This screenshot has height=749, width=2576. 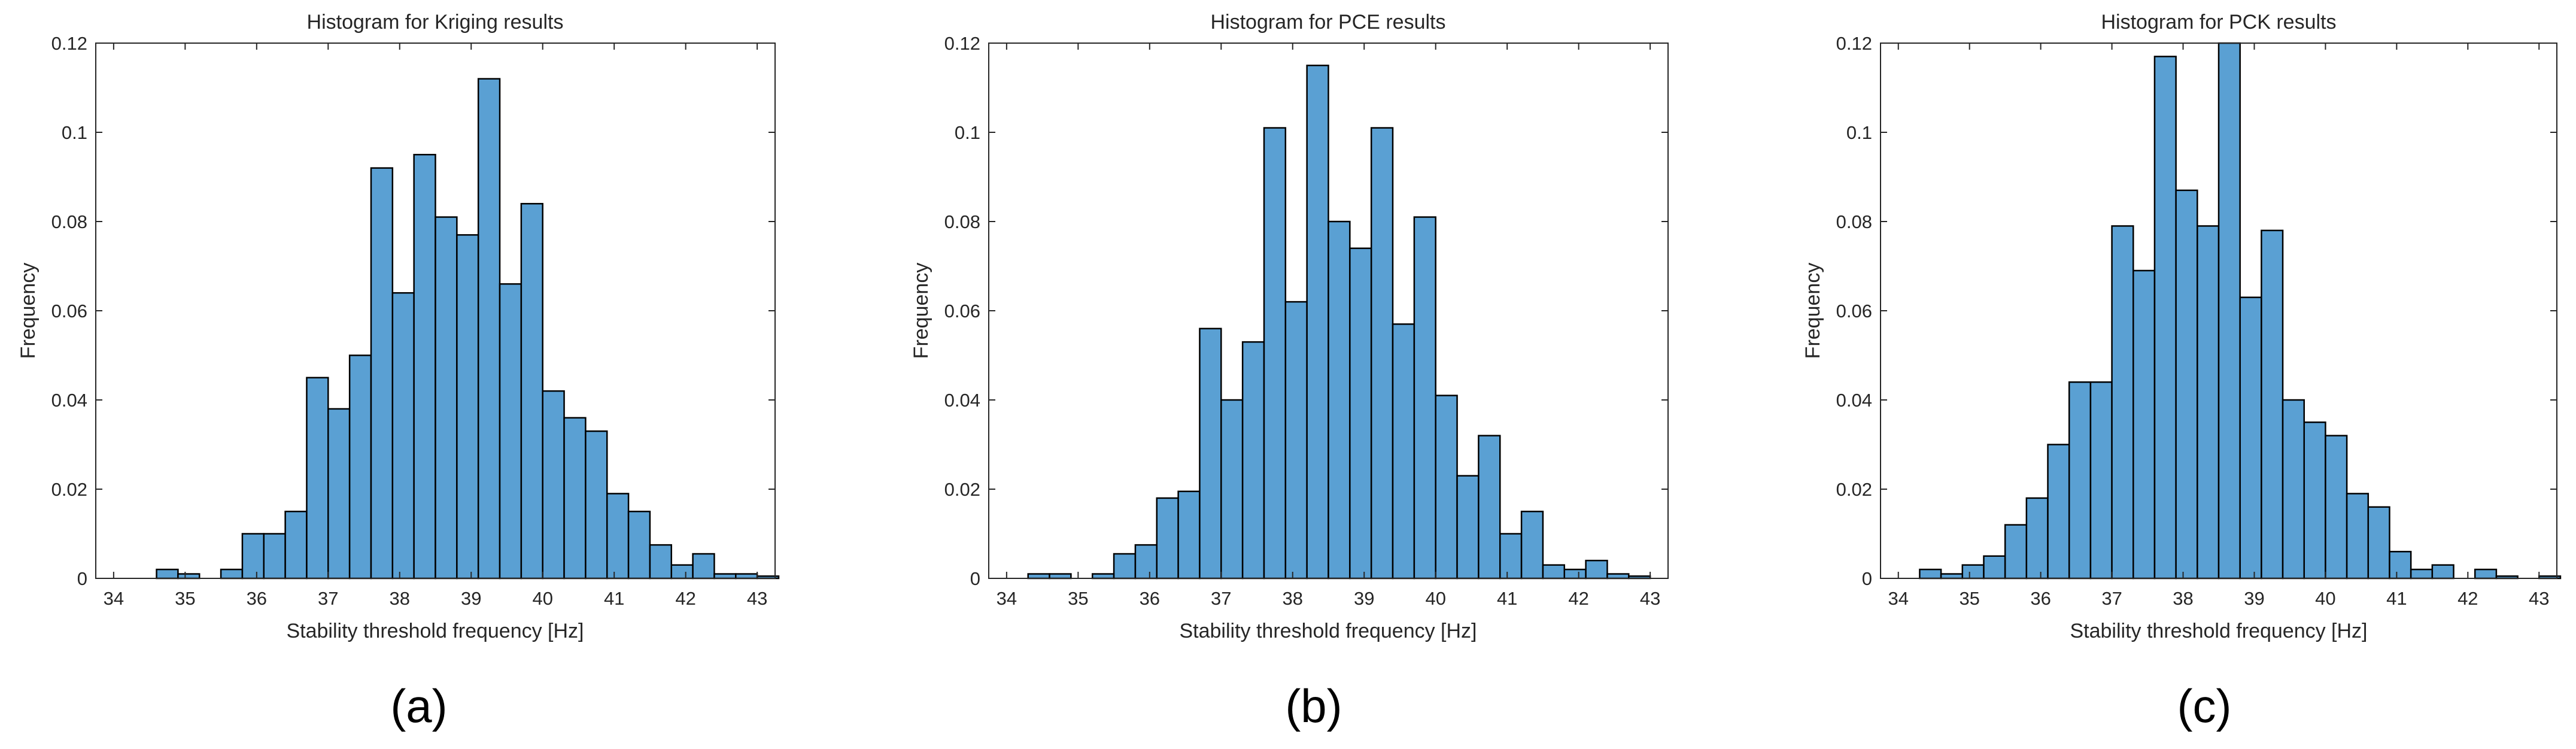 What do you see at coordinates (757, 598) in the screenshot?
I see `x-tick-label: 43` at bounding box center [757, 598].